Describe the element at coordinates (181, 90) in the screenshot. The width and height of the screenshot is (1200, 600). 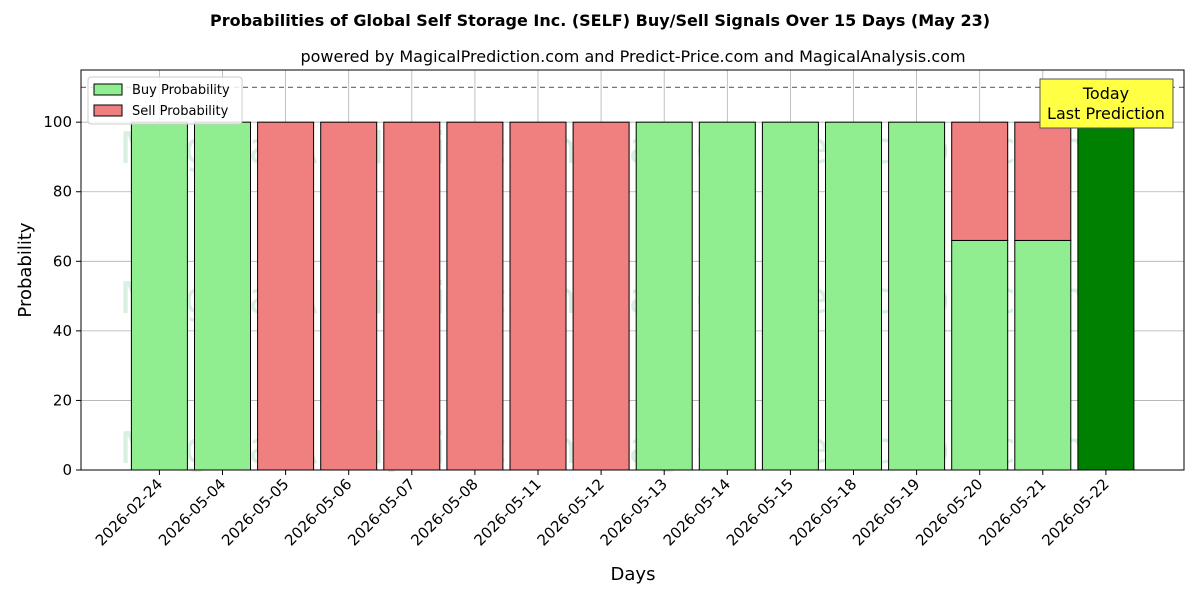
I see `legend-label: Buy Probability` at that location.